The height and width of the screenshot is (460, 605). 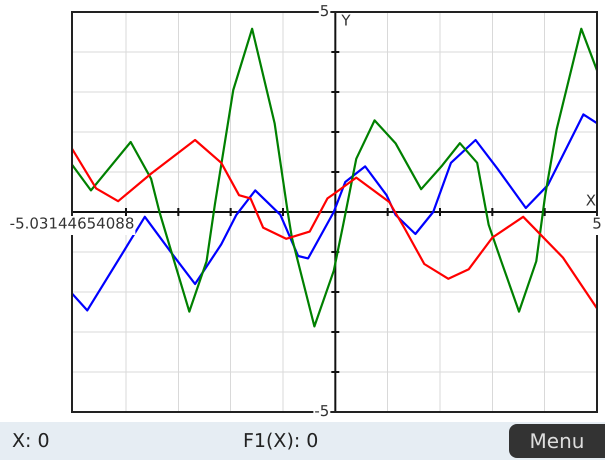 I want to click on text: X: 0, so click(x=31, y=441).